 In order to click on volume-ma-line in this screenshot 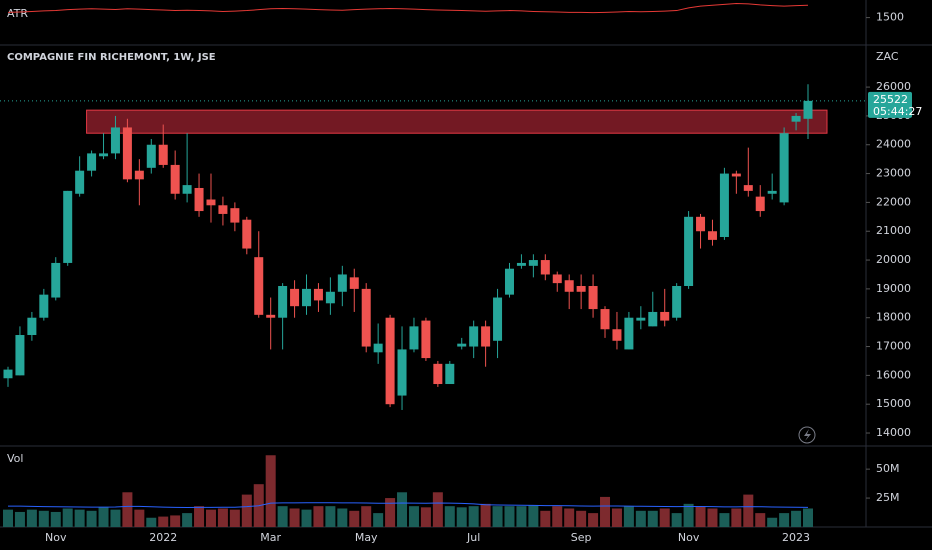, I will do `click(408, 505)`.